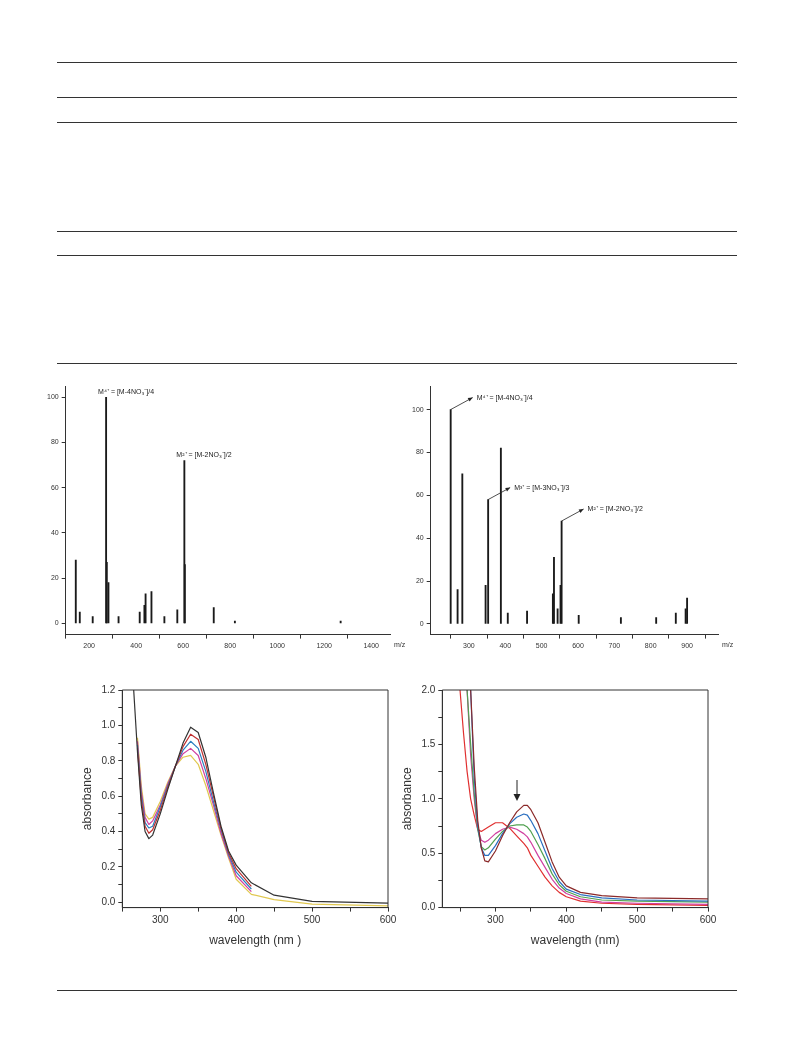 The width and height of the screenshot is (793, 1040). What do you see at coordinates (108, 866) in the screenshot?
I see `y-tick-label: 0.2` at bounding box center [108, 866].